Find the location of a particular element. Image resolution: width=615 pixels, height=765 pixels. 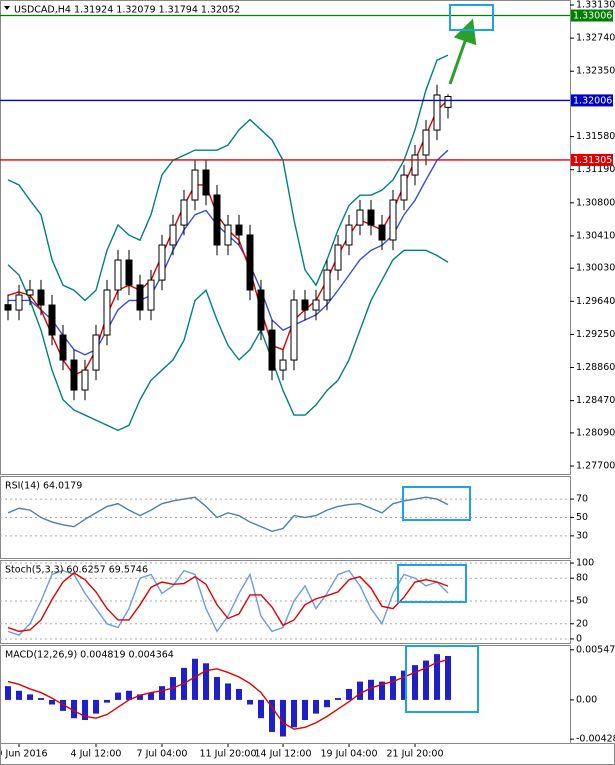

y-tick-label: 1.30410 is located at coordinates (595, 235).